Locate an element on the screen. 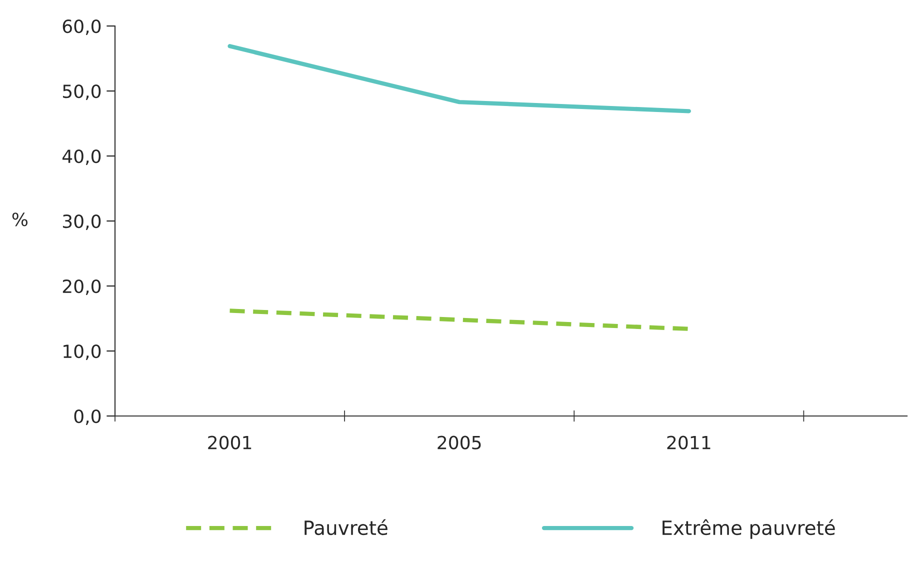 Image resolution: width=913 pixels, height=563 pixels. y-tick-label: 20,0 is located at coordinates (81, 287).